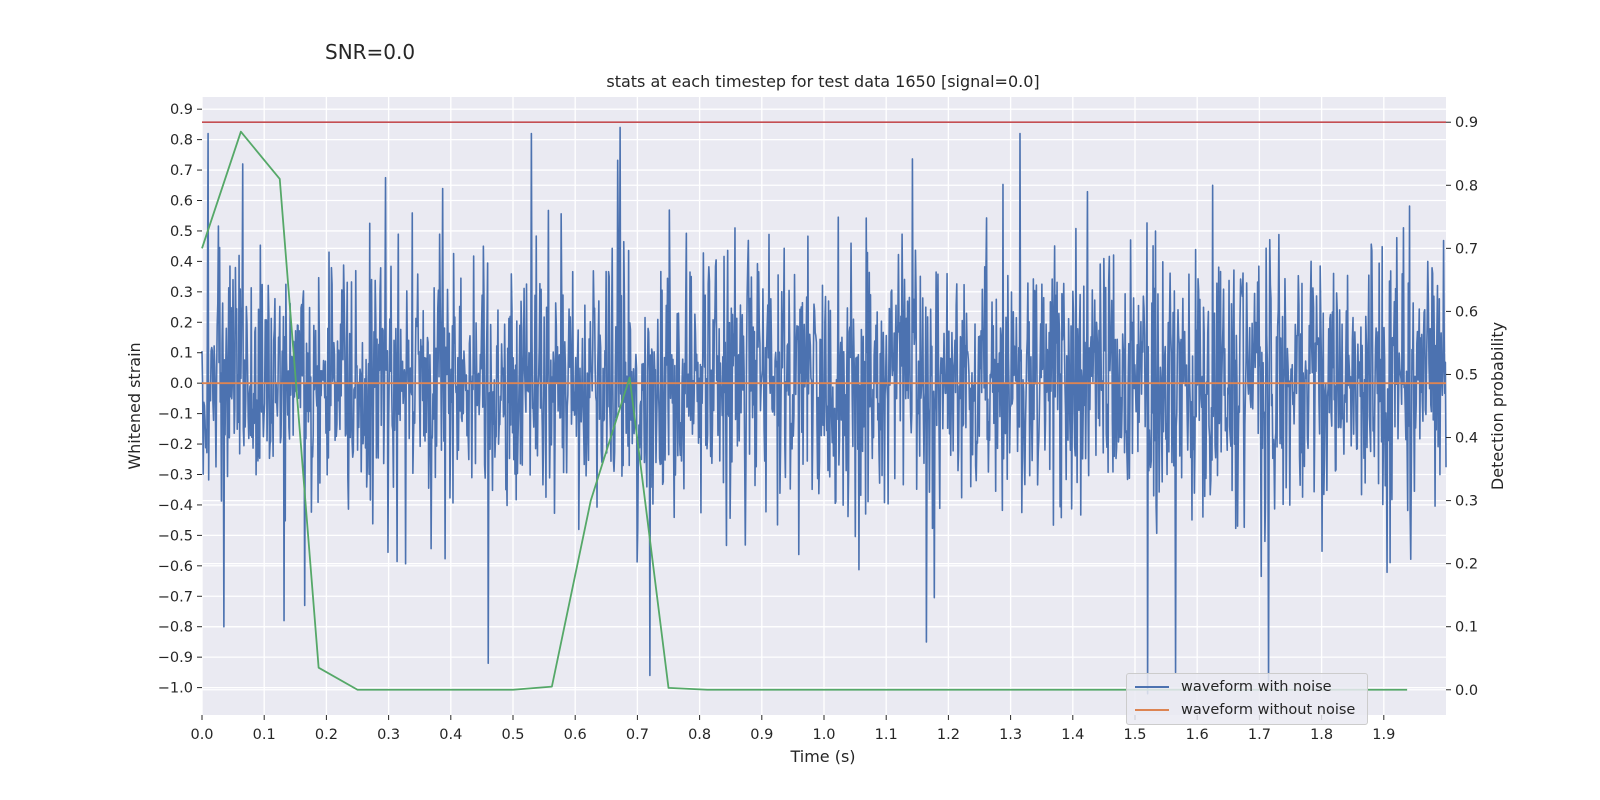  I want to click on y-tick-label: −0.4, so click(175, 506).